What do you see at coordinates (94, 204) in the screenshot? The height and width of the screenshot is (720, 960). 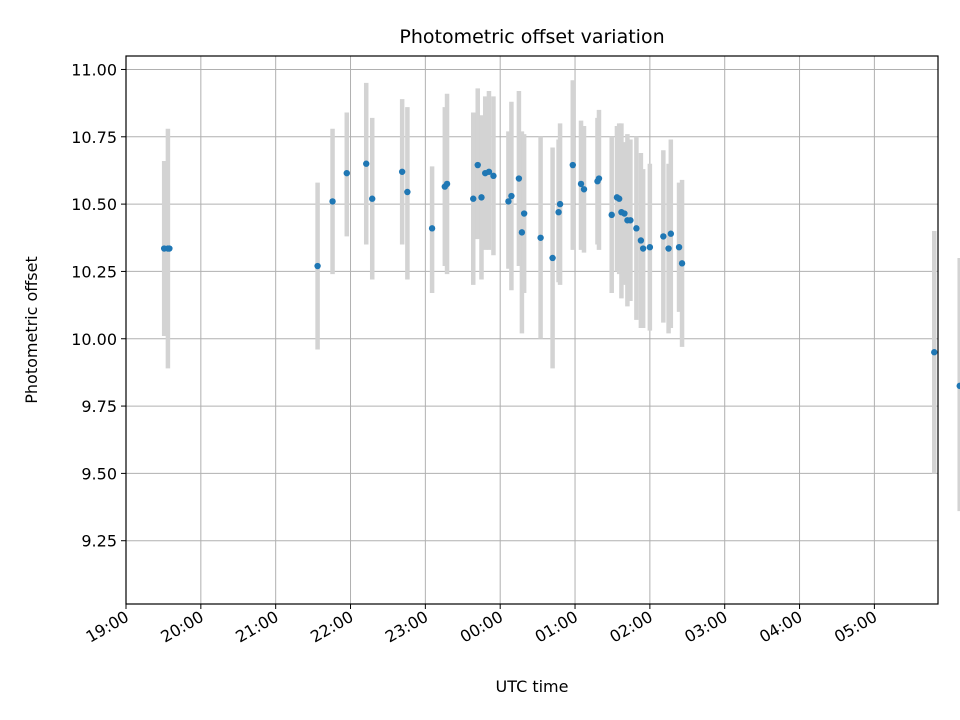 I see `y-tick-label: 10.50` at bounding box center [94, 204].